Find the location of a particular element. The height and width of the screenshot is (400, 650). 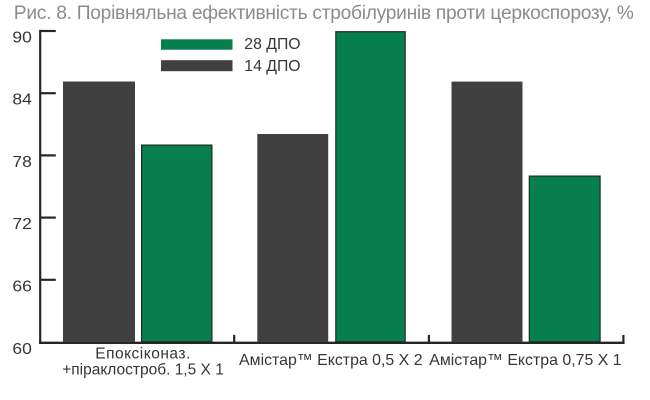

svg-text: 28 ДПО is located at coordinates (272, 44).